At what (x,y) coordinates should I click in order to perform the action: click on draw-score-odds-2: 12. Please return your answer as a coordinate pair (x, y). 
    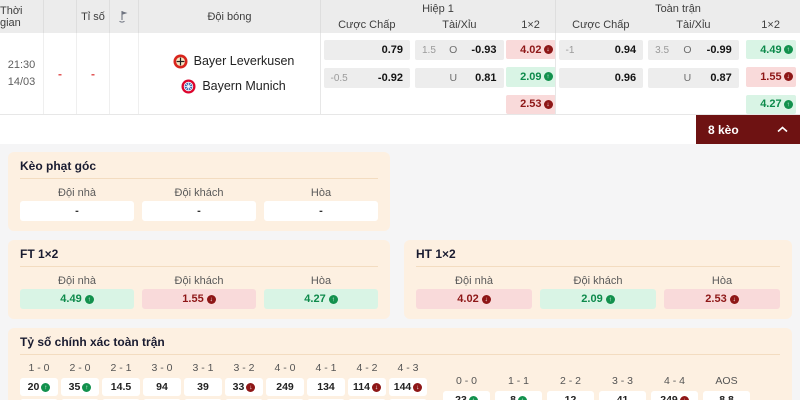
    Looking at the image, I should click on (570, 395).